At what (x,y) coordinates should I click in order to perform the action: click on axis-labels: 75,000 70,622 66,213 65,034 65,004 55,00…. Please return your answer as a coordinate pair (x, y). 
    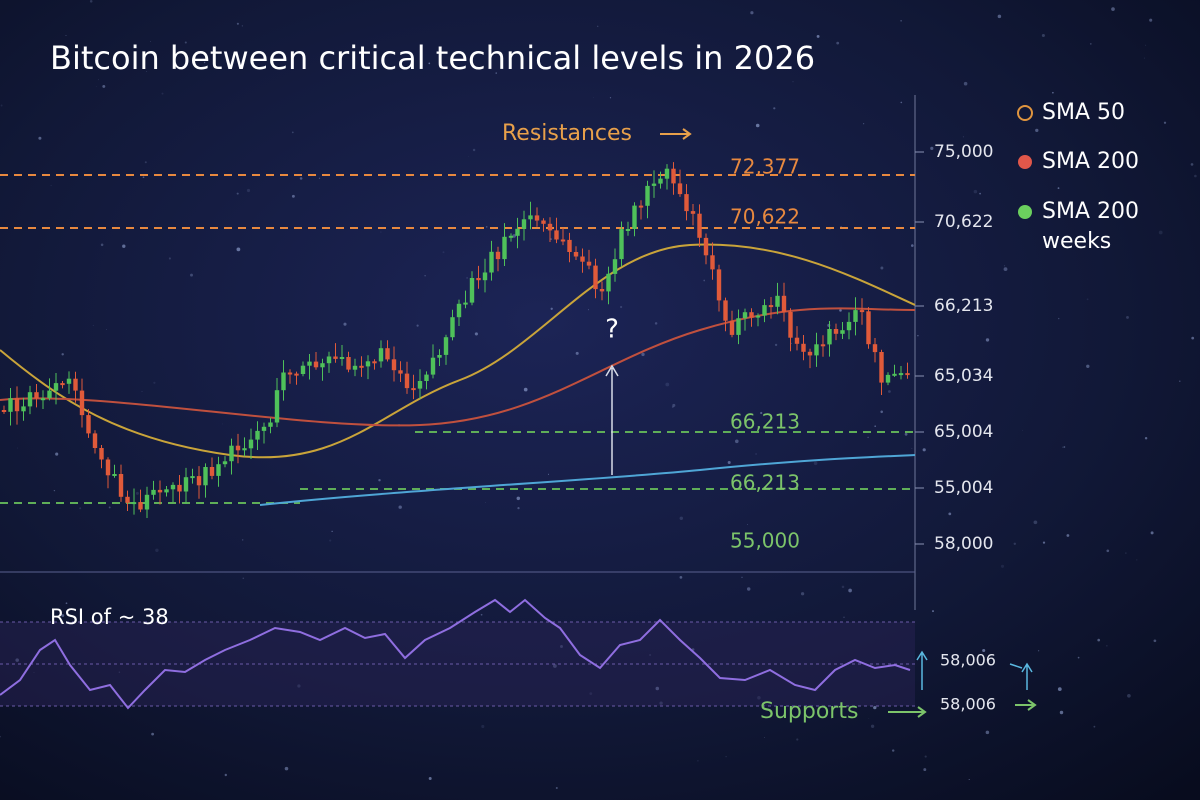
    Looking at the image, I should click on (963, 348).